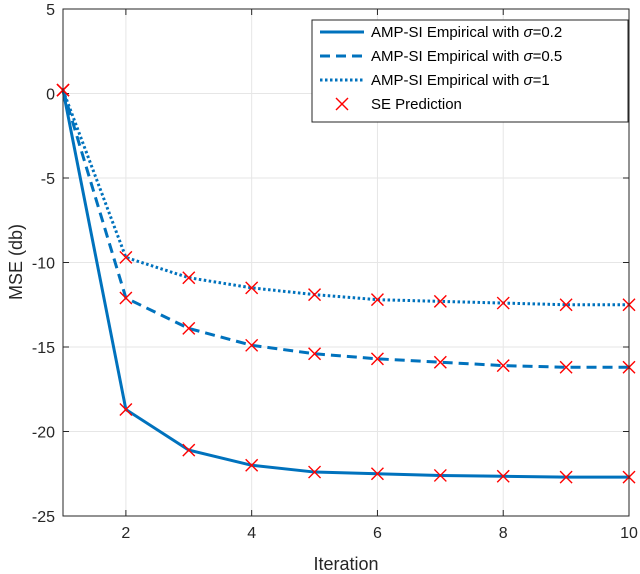 The height and width of the screenshot is (574, 640). What do you see at coordinates (48, 179) in the screenshot?
I see `y-tick-label: -5` at bounding box center [48, 179].